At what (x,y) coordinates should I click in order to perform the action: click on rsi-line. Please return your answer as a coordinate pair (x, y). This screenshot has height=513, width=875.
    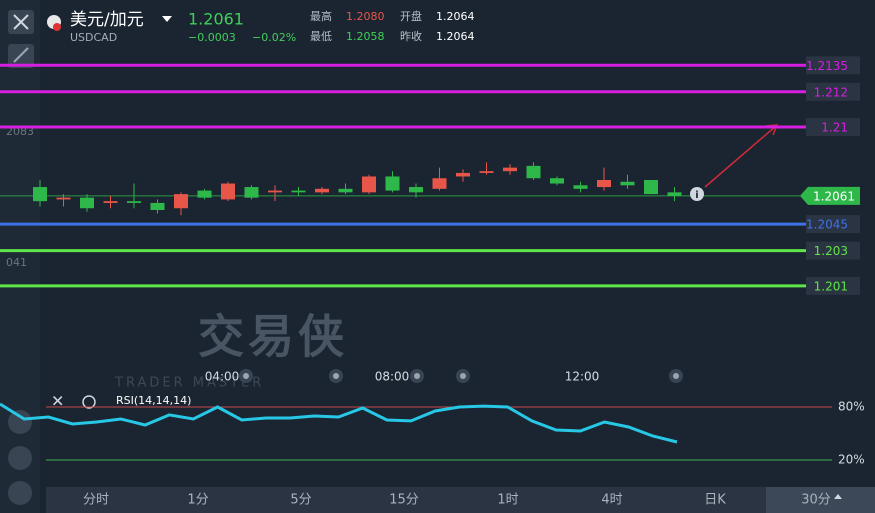
    Looking at the image, I should click on (339, 423).